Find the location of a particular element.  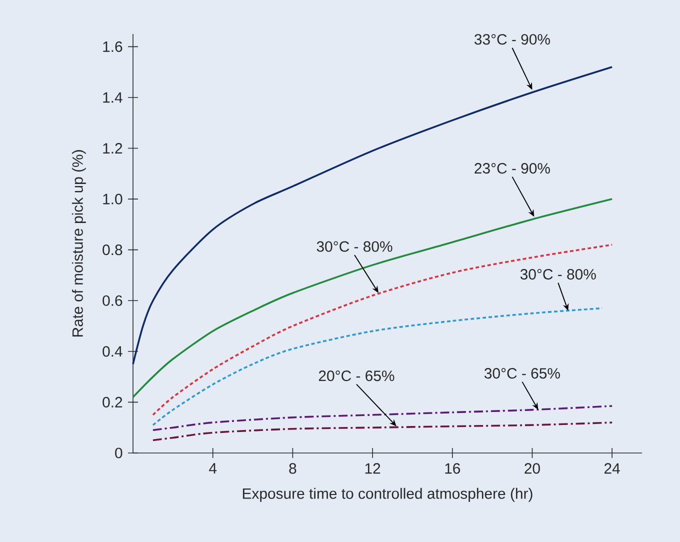

x-tick-label: 20 is located at coordinates (532, 468).